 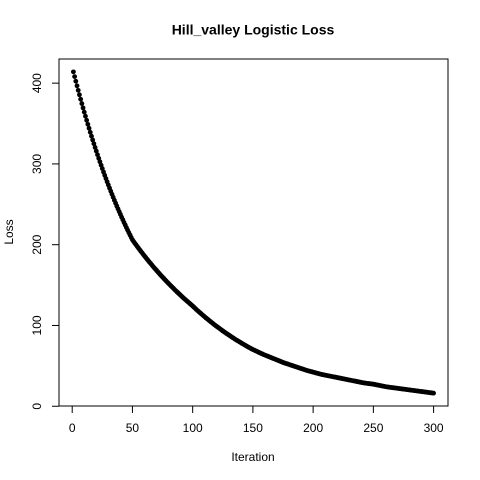 What do you see at coordinates (9, 231) in the screenshot?
I see `y-axis-label: Loss` at bounding box center [9, 231].